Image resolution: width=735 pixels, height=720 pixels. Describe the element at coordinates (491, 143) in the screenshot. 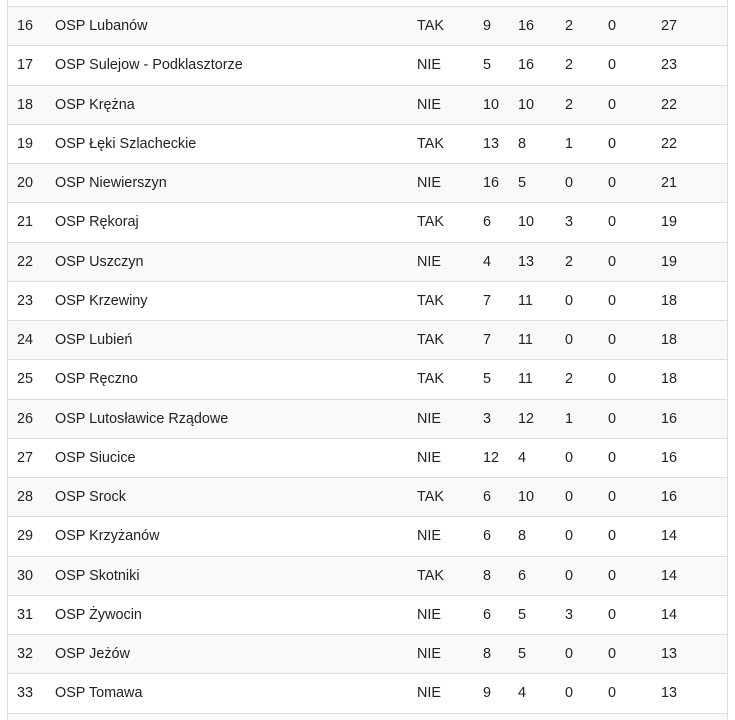

I see `value-cell: 13` at that location.